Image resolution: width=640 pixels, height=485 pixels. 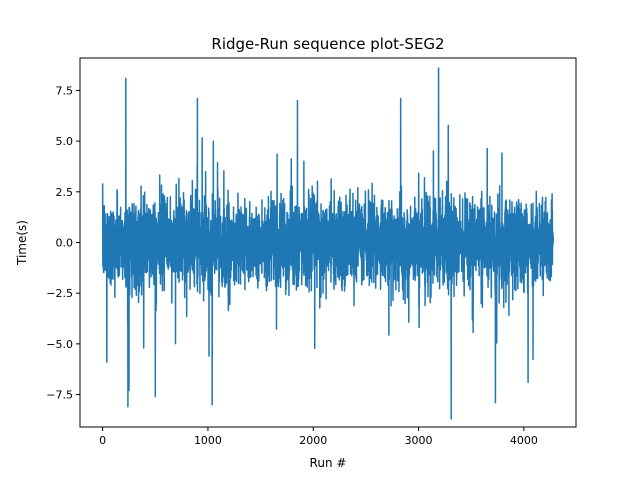 What do you see at coordinates (65, 243) in the screenshot?
I see `y-tick-label: 0.0` at bounding box center [65, 243].